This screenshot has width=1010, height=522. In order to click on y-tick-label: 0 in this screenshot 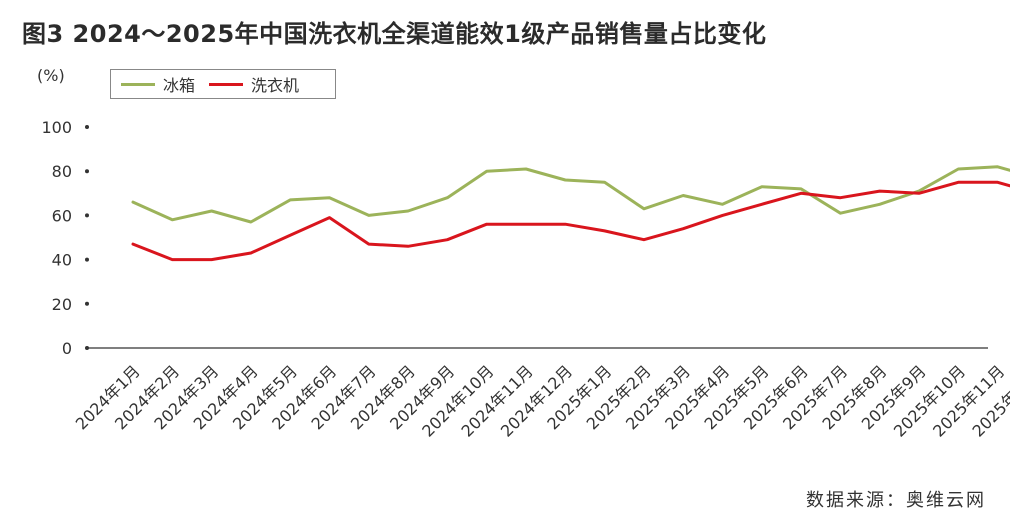, I will do `click(67, 348)`.